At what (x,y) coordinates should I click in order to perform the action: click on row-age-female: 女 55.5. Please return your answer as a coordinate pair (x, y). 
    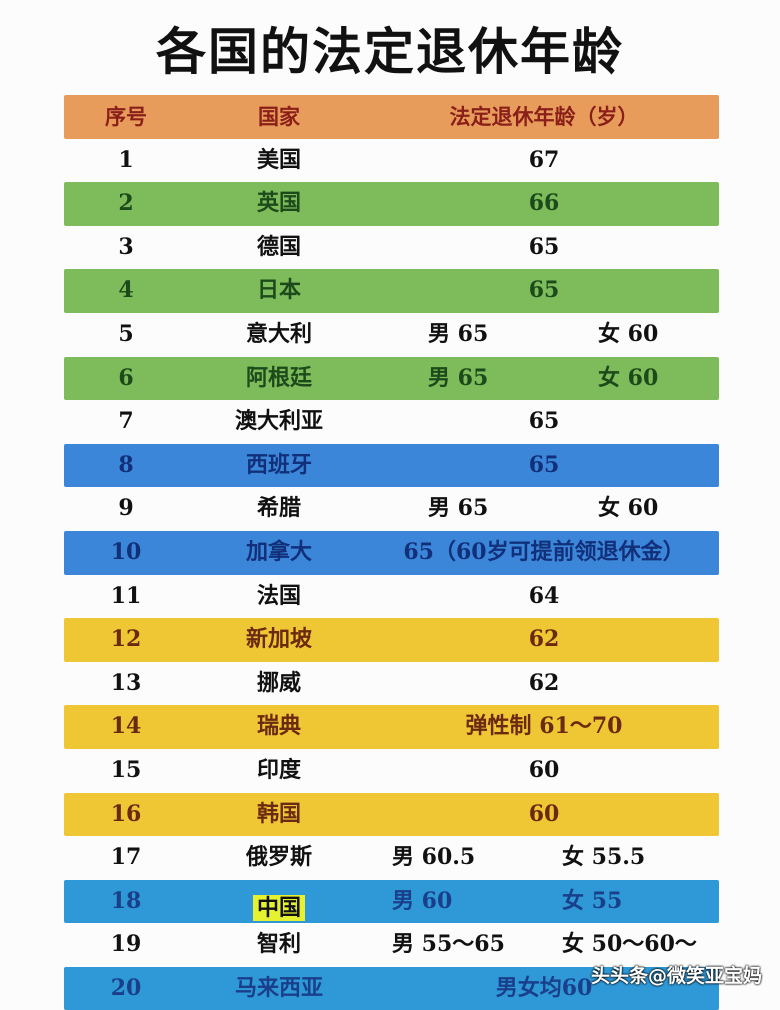
    Looking at the image, I should click on (604, 857).